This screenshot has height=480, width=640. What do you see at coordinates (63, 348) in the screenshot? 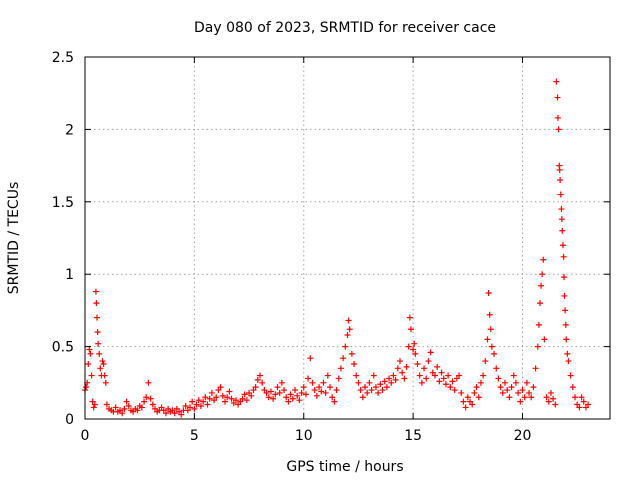
I see `y-tick-label: 0.5` at bounding box center [63, 348].